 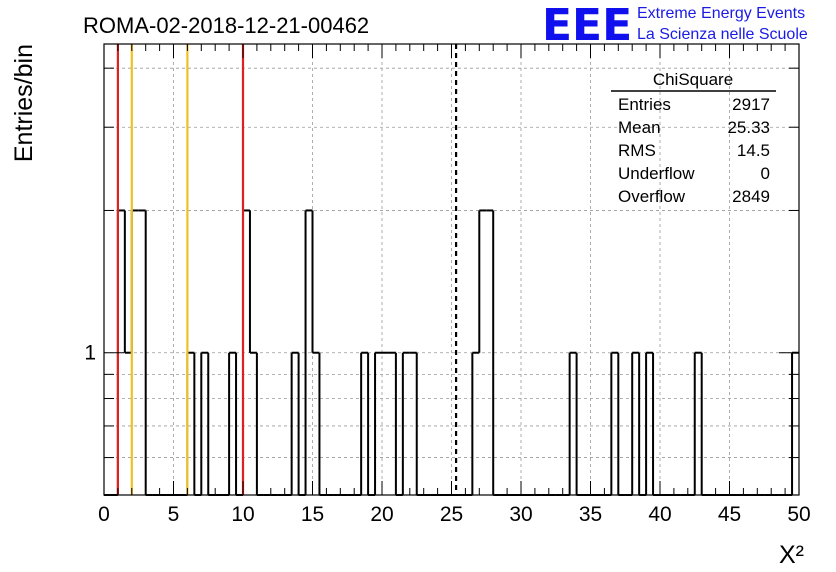 I want to click on stats-row-label: Overflow, so click(x=652, y=196).